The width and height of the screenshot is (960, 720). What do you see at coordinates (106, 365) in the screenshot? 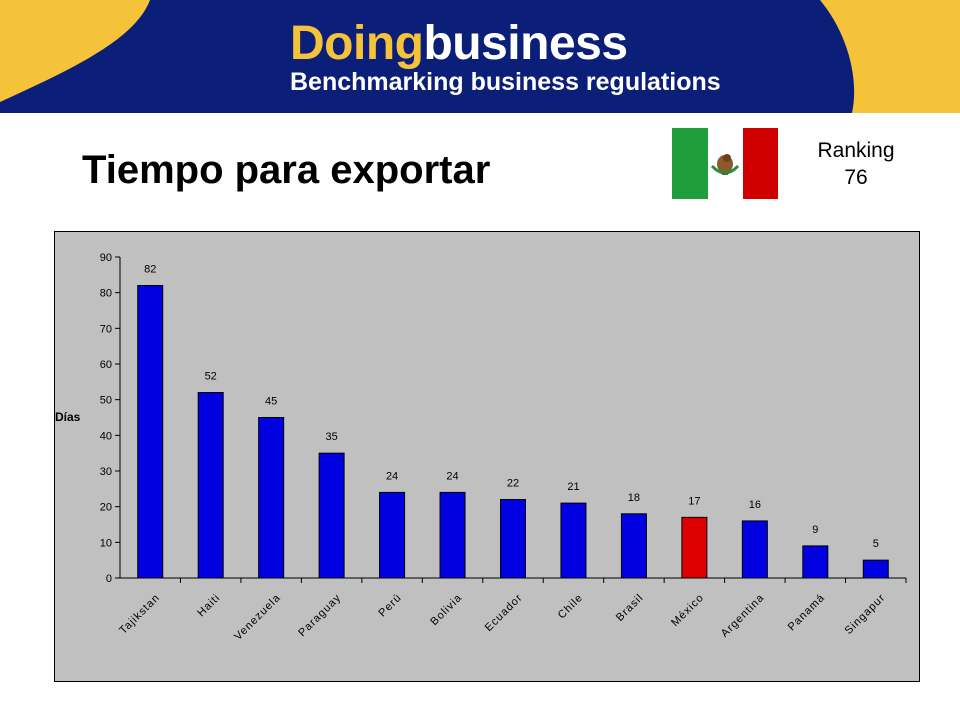
I see `y-tick-label: 60` at bounding box center [106, 365].